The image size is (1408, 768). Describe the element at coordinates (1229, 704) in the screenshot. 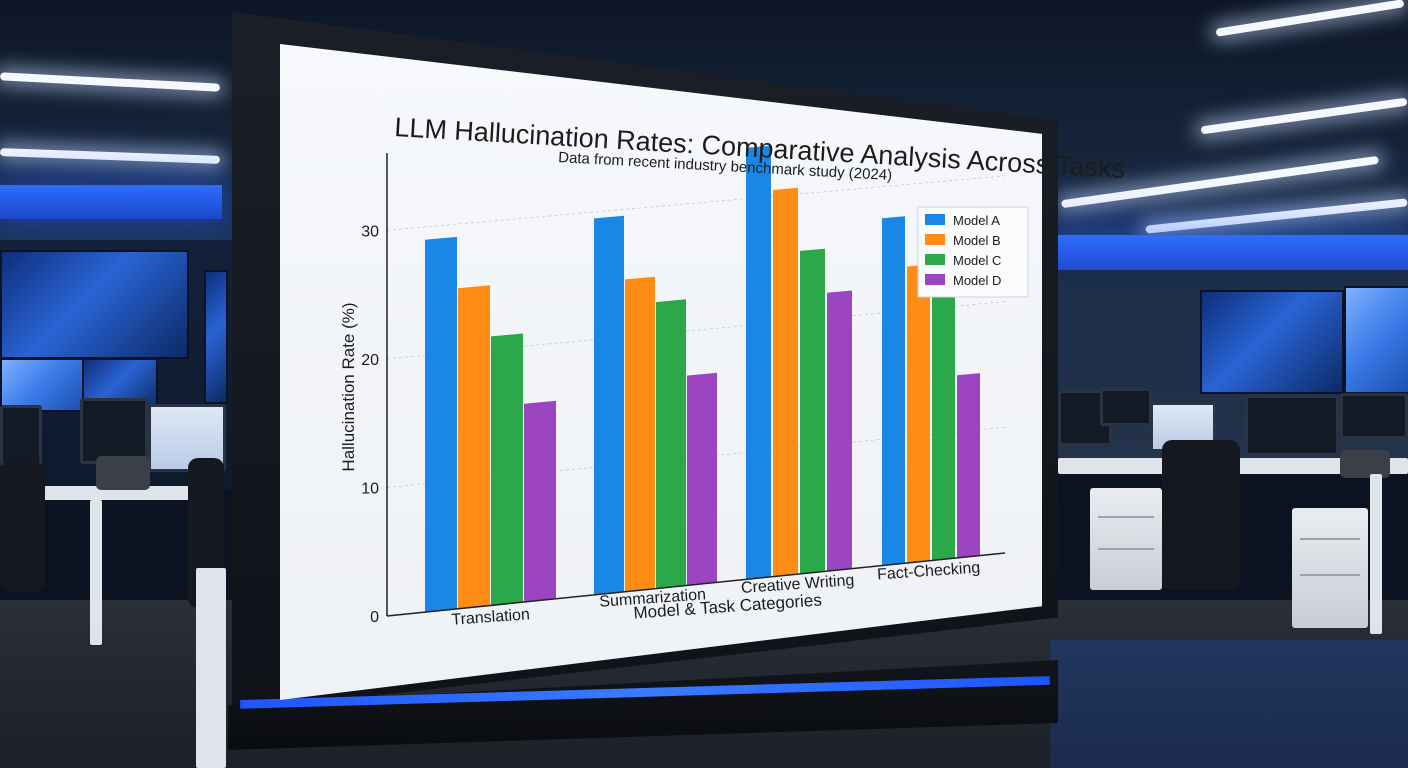

I see `carpet` at that location.